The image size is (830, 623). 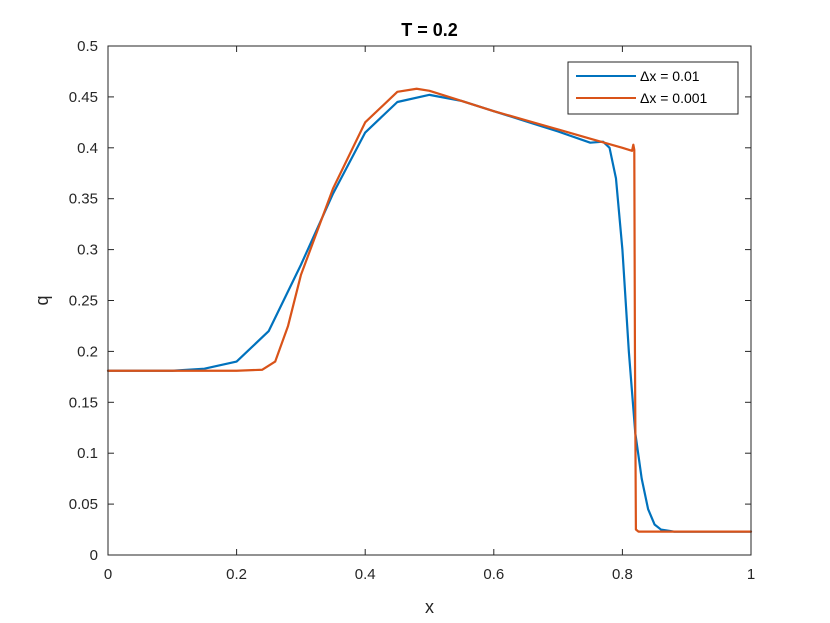 I want to click on y-tick-label: 0.3, so click(x=87, y=250).